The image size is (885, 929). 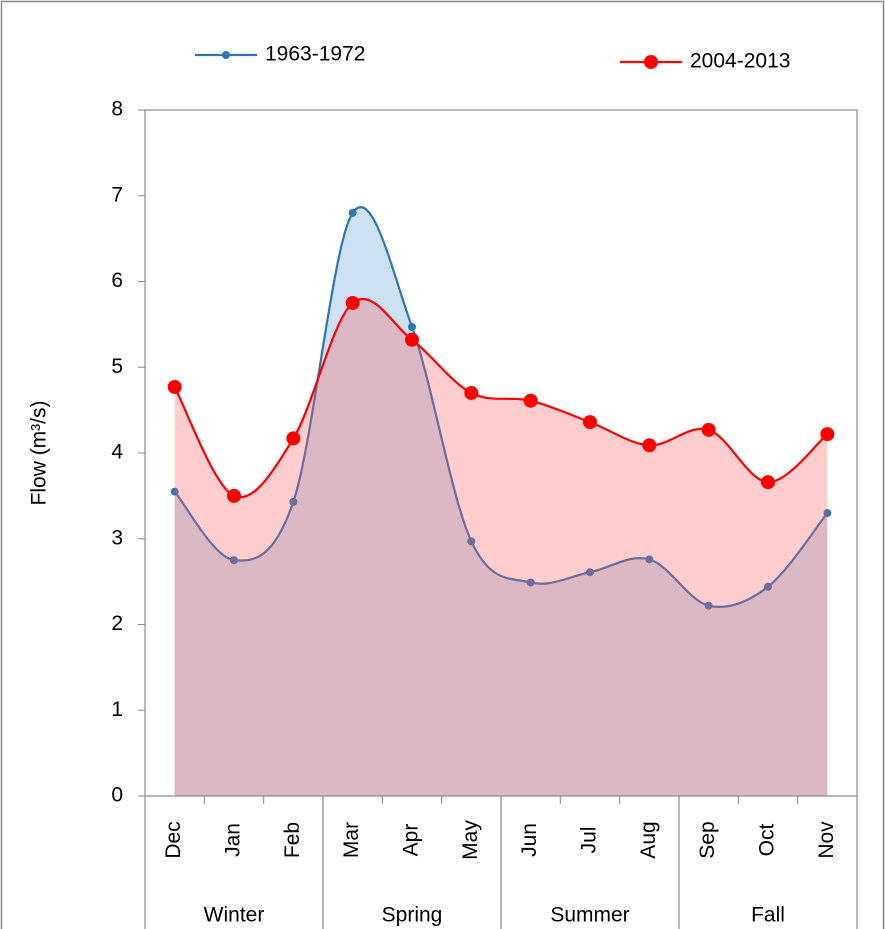 What do you see at coordinates (117, 537) in the screenshot?
I see `y-tick-label: 3` at bounding box center [117, 537].